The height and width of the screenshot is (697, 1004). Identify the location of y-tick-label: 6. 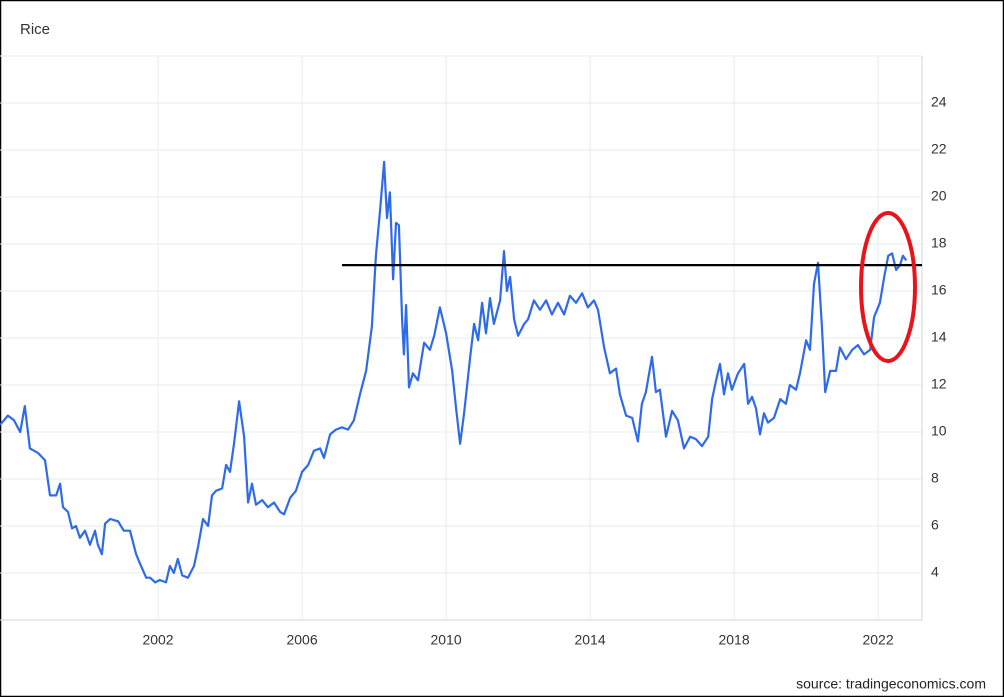
(935, 525).